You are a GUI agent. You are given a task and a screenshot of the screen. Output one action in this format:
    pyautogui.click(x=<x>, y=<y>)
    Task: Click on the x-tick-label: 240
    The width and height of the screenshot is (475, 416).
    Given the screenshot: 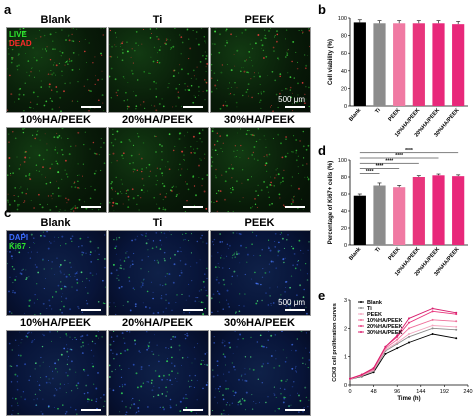 What is the action you would take?
    pyautogui.click(x=467, y=392)
    